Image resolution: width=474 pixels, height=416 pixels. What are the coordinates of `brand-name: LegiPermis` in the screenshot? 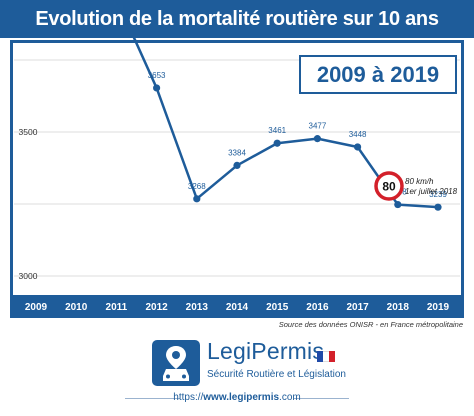 It's located at (266, 351).